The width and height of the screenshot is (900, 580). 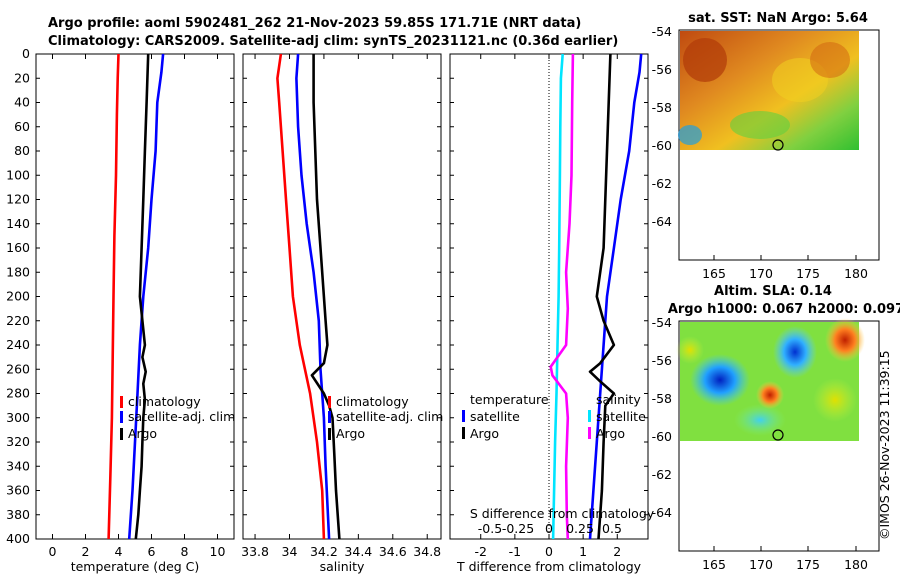 I want to click on y-tick-label: 120, so click(x=18, y=199).